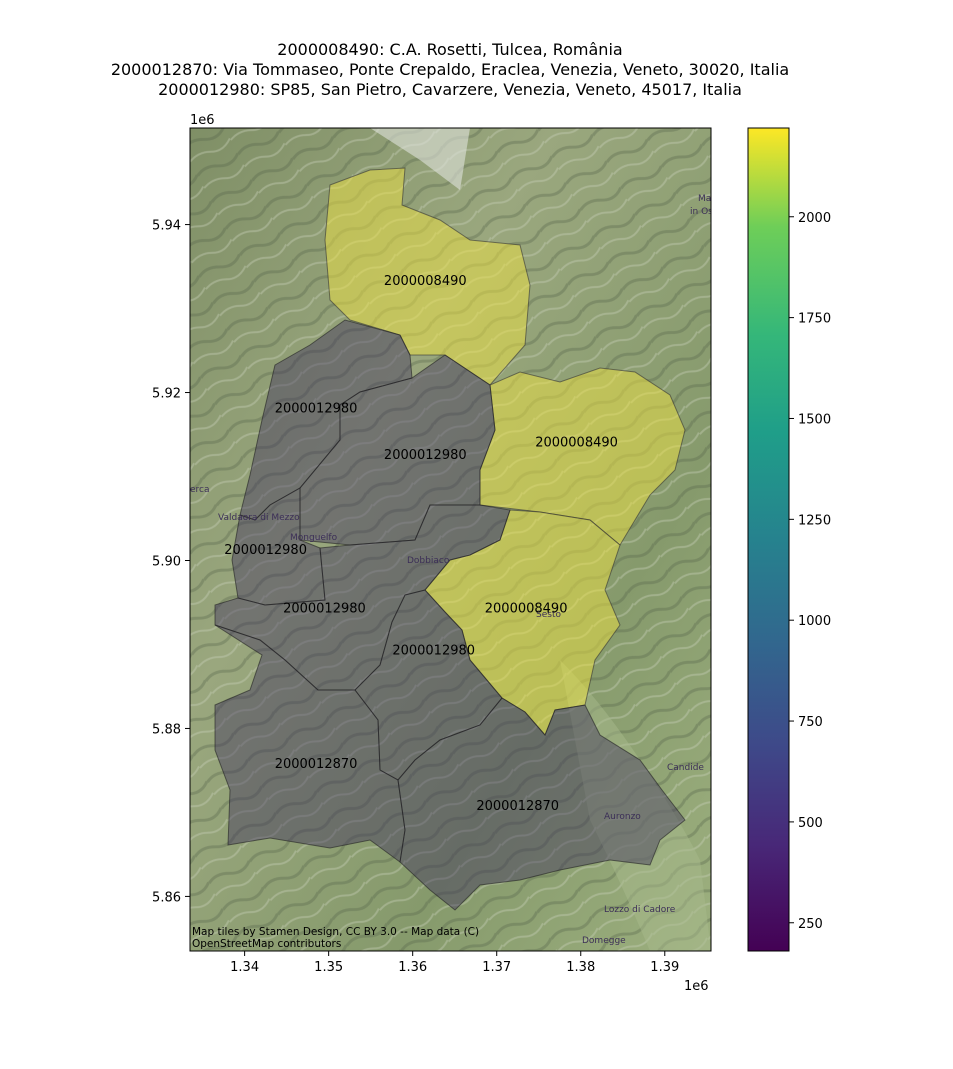 The width and height of the screenshot is (953, 1069). What do you see at coordinates (166, 394) in the screenshot?
I see `y-tick-label: 5.92` at bounding box center [166, 394].